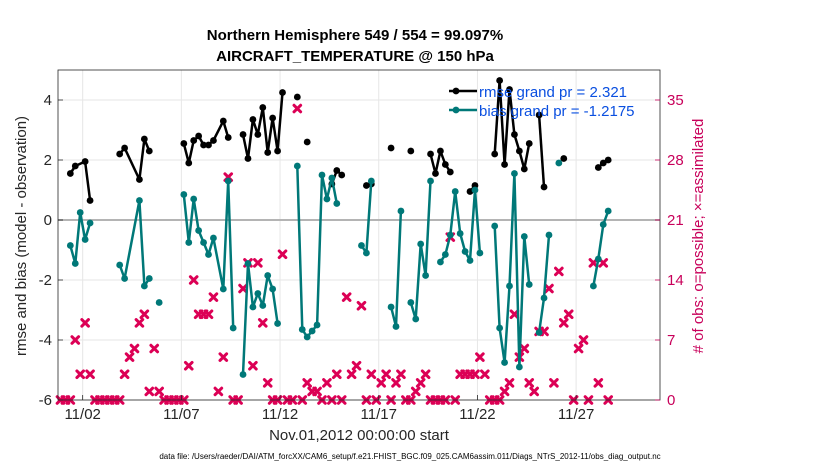 This screenshot has width=830, height=470. Describe the element at coordinates (675, 160) in the screenshot. I see `y-right-tick-label: 28` at that location.